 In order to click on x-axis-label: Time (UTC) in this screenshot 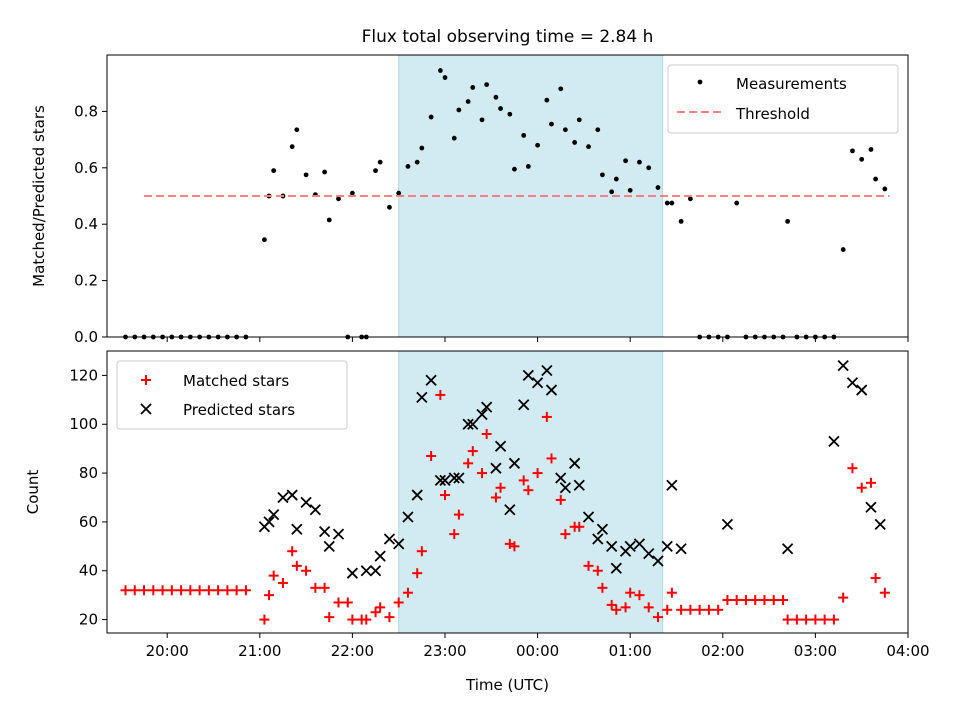, I will do `click(507, 685)`.